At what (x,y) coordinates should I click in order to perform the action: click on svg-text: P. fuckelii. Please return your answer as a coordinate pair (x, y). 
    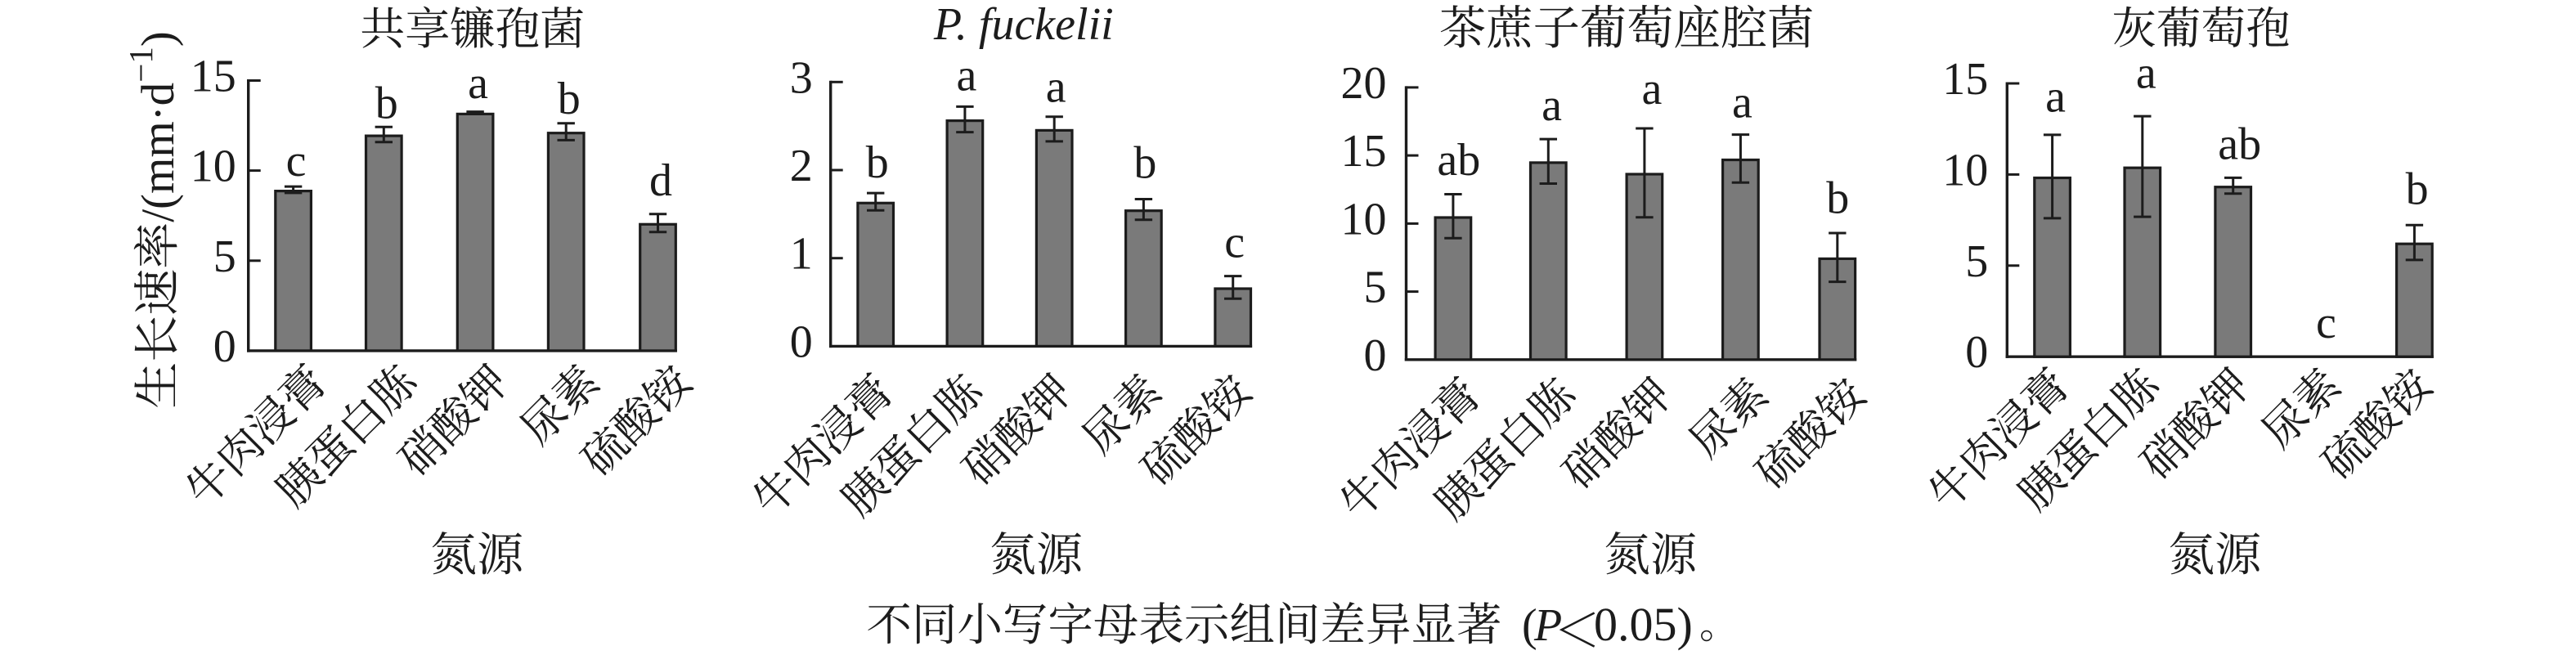
    Looking at the image, I should click on (1024, 25).